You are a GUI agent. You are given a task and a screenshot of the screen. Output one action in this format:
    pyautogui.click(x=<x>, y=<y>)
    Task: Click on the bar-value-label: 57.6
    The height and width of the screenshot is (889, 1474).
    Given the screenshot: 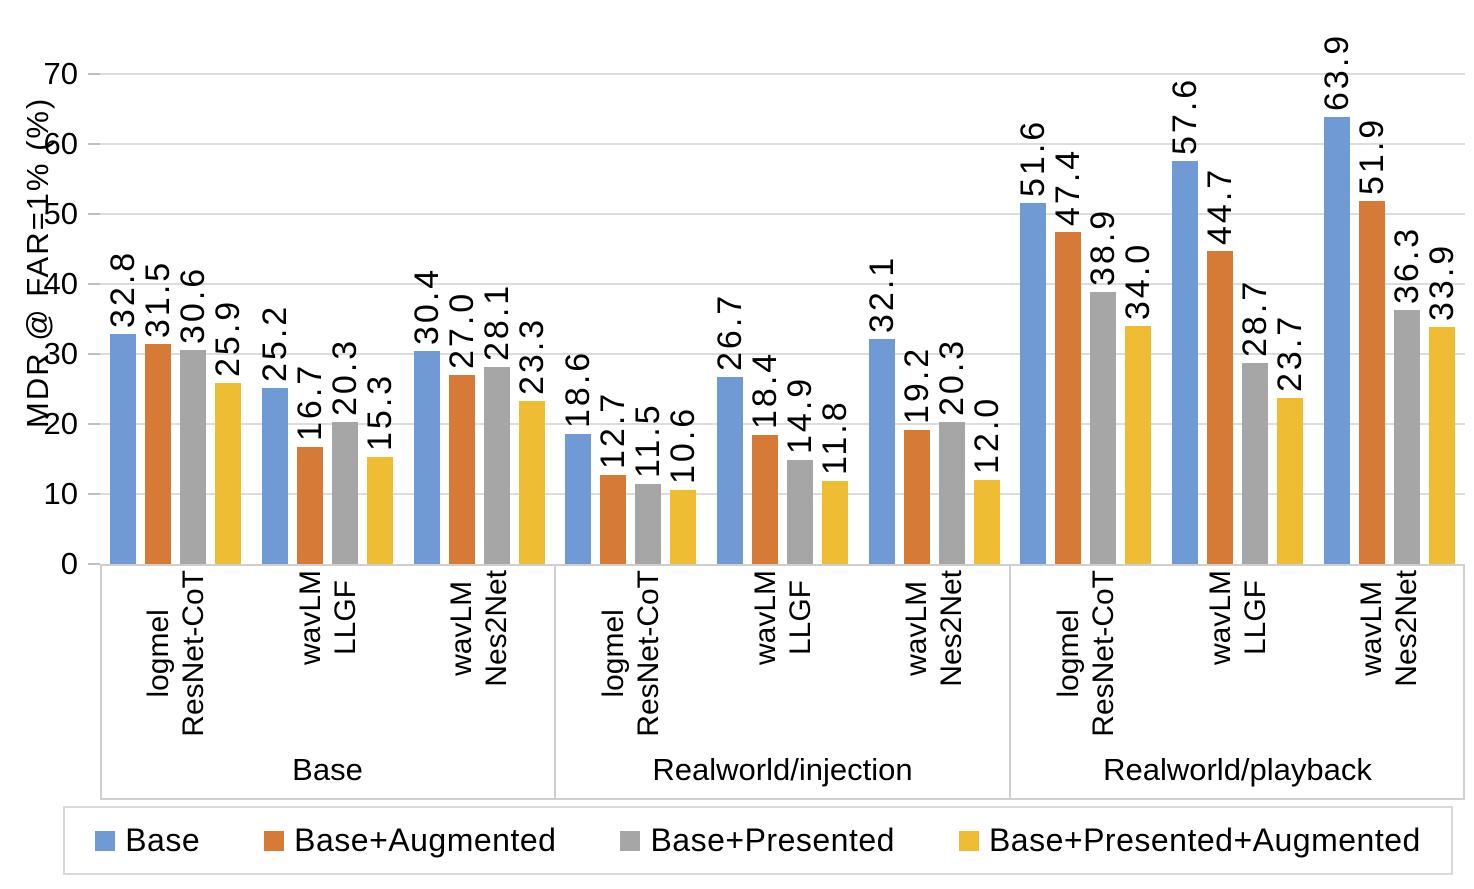 What is the action you would take?
    pyautogui.click(x=1185, y=115)
    